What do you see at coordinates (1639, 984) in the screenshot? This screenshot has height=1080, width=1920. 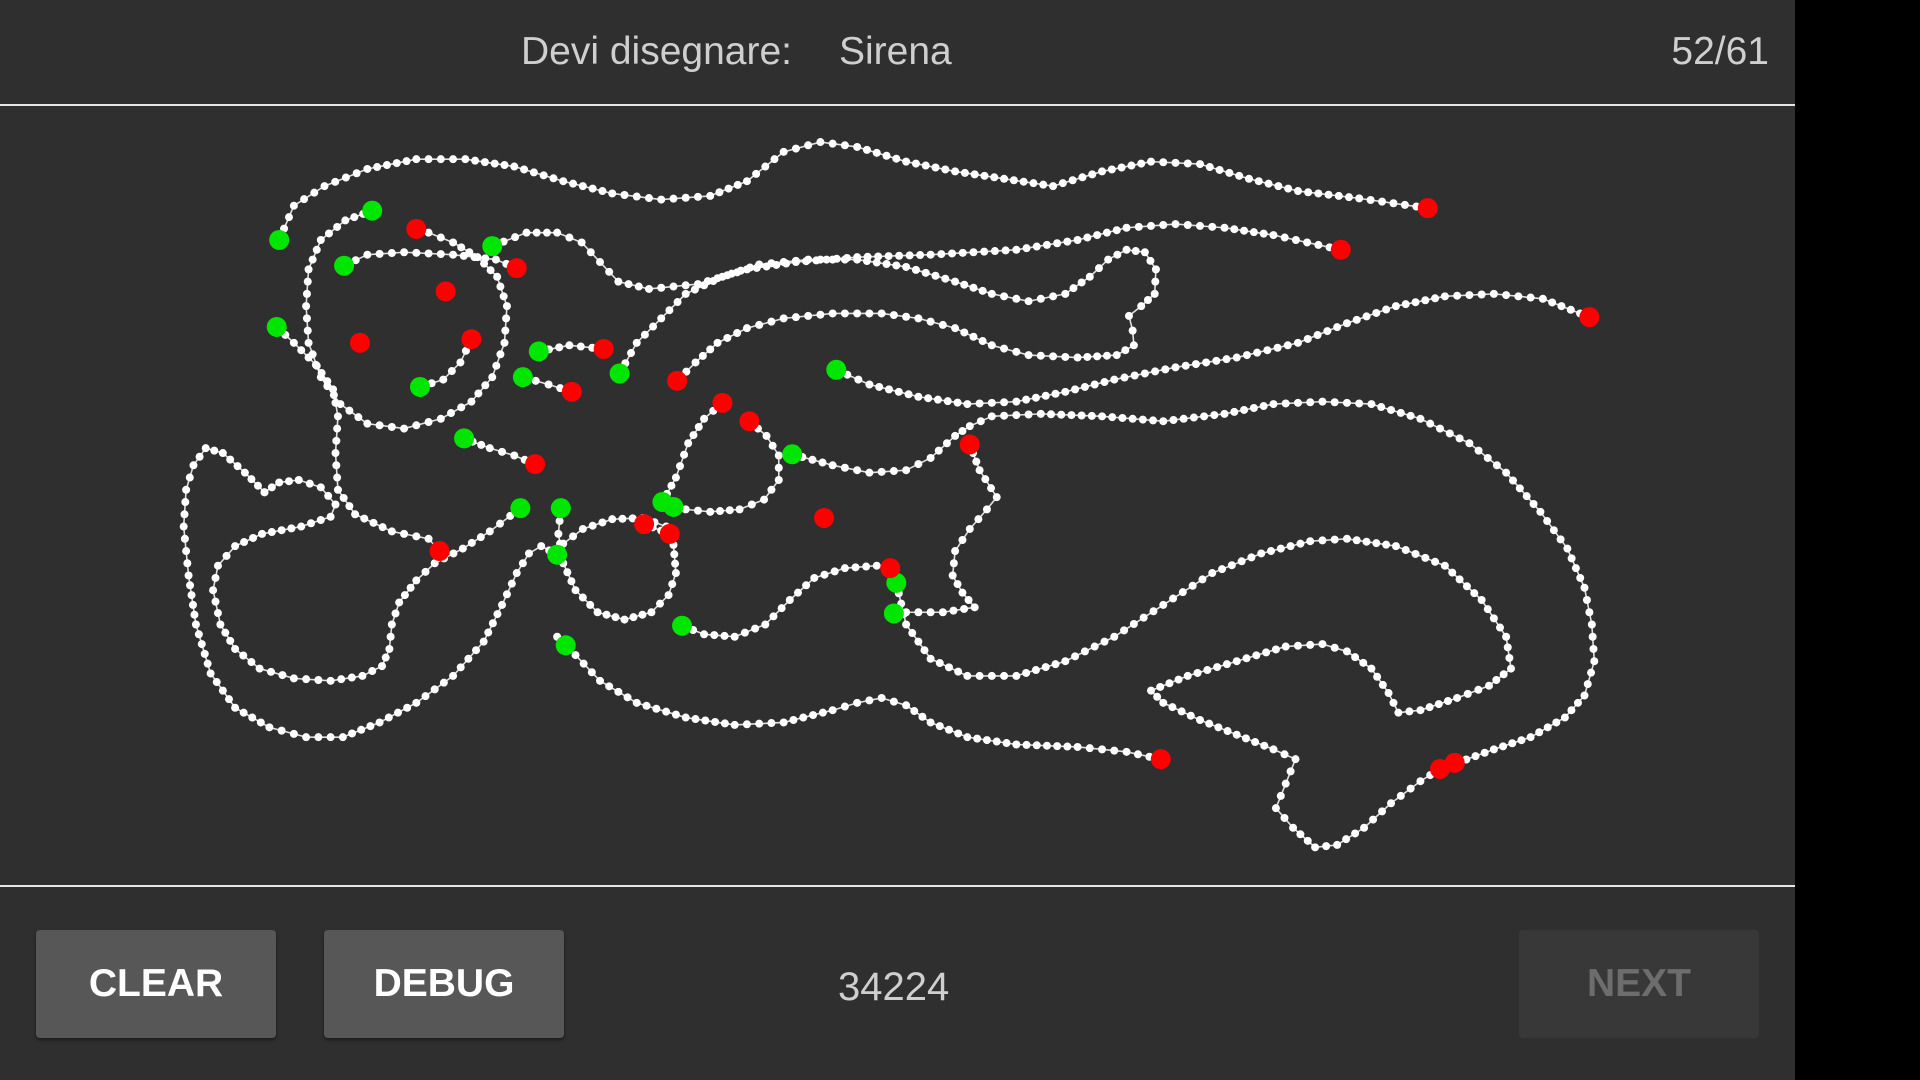 I see `next-button: NEXT` at bounding box center [1639, 984].